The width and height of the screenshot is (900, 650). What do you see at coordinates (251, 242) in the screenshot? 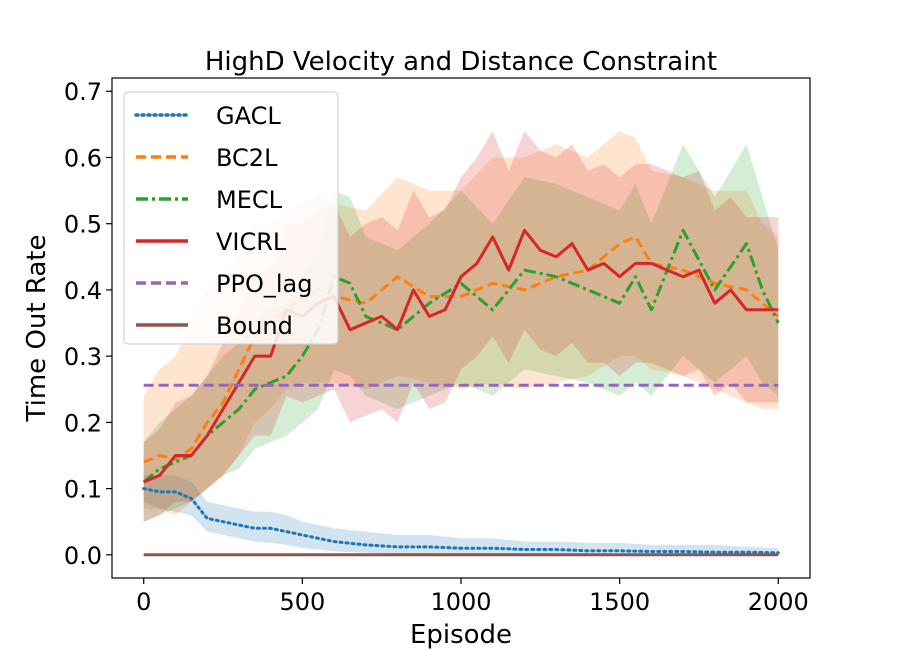
I see `legend-label-vicrl: VICRL` at bounding box center [251, 242].